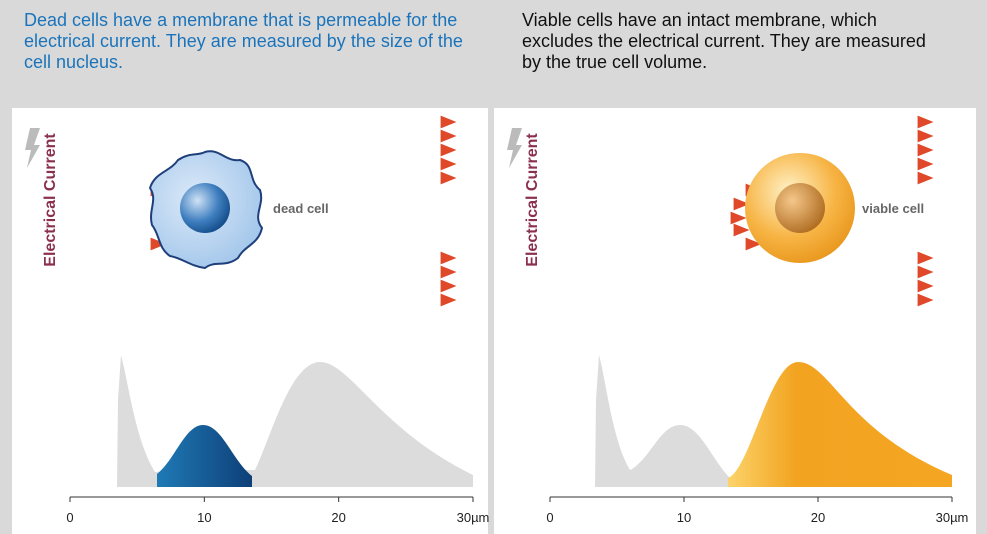  I want to click on cell-label: viable cell, so click(893, 208).